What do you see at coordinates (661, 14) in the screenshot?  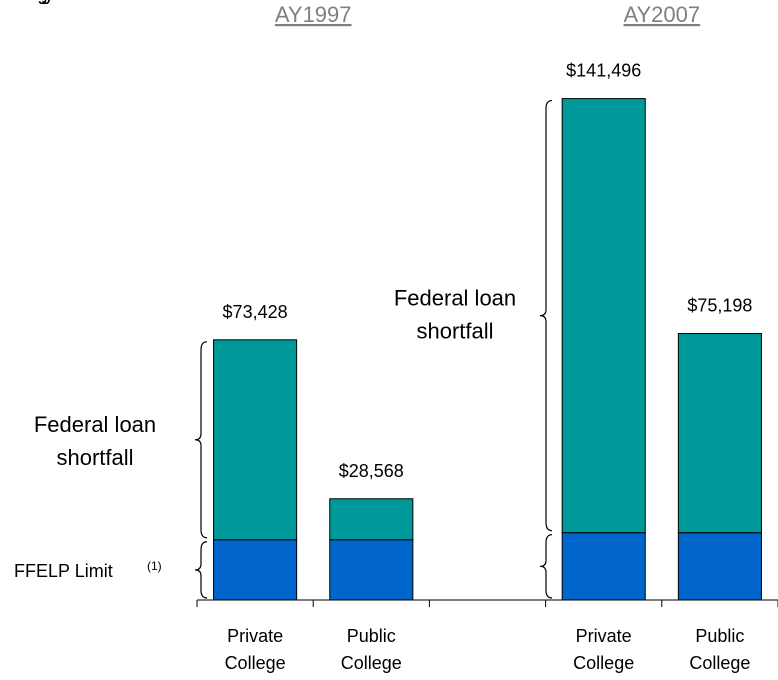 I see `group-title: AY2007` at bounding box center [661, 14].